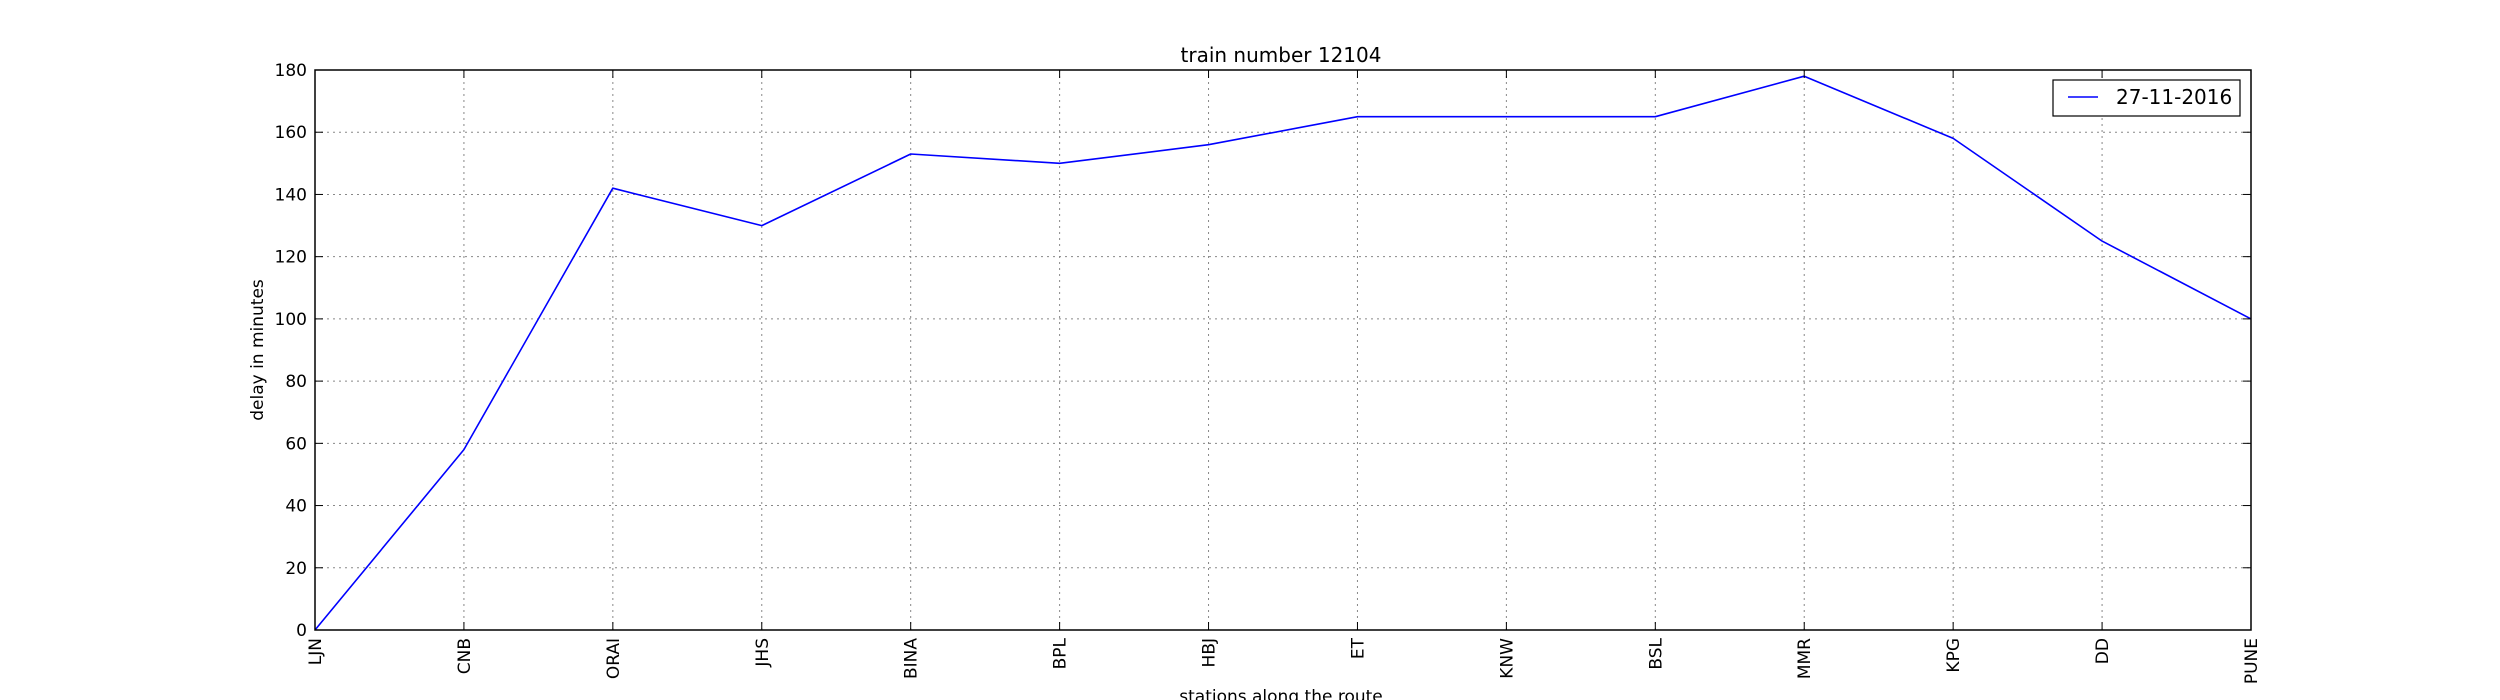  I want to click on y-tick-label: 80, so click(296, 382).